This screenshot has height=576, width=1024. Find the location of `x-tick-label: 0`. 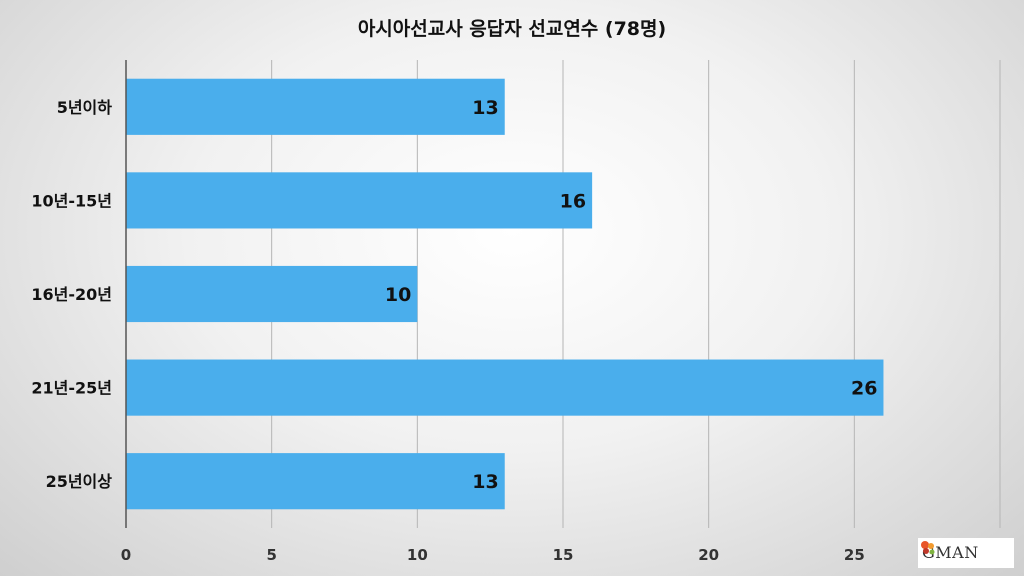

x-tick-label: 0 is located at coordinates (126, 555).